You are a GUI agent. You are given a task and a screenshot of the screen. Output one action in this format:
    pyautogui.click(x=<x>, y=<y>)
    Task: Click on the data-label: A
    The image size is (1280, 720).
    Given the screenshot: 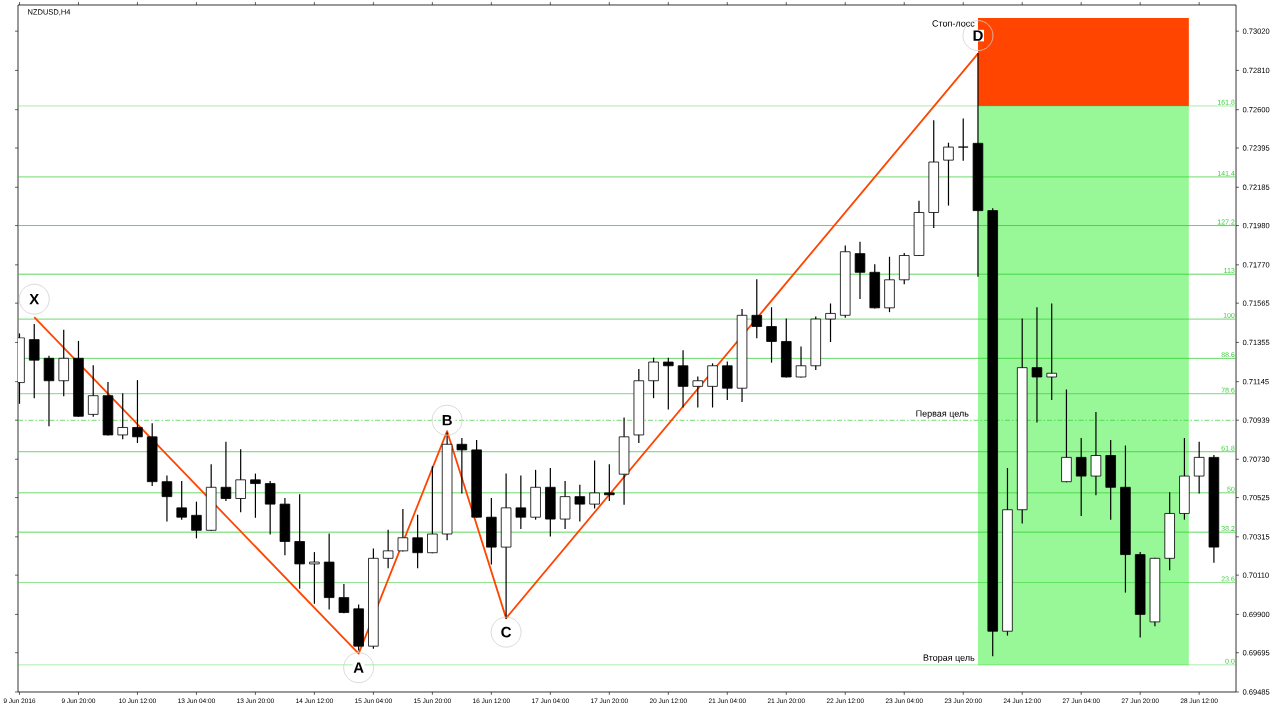 What is the action you would take?
    pyautogui.click(x=358, y=667)
    